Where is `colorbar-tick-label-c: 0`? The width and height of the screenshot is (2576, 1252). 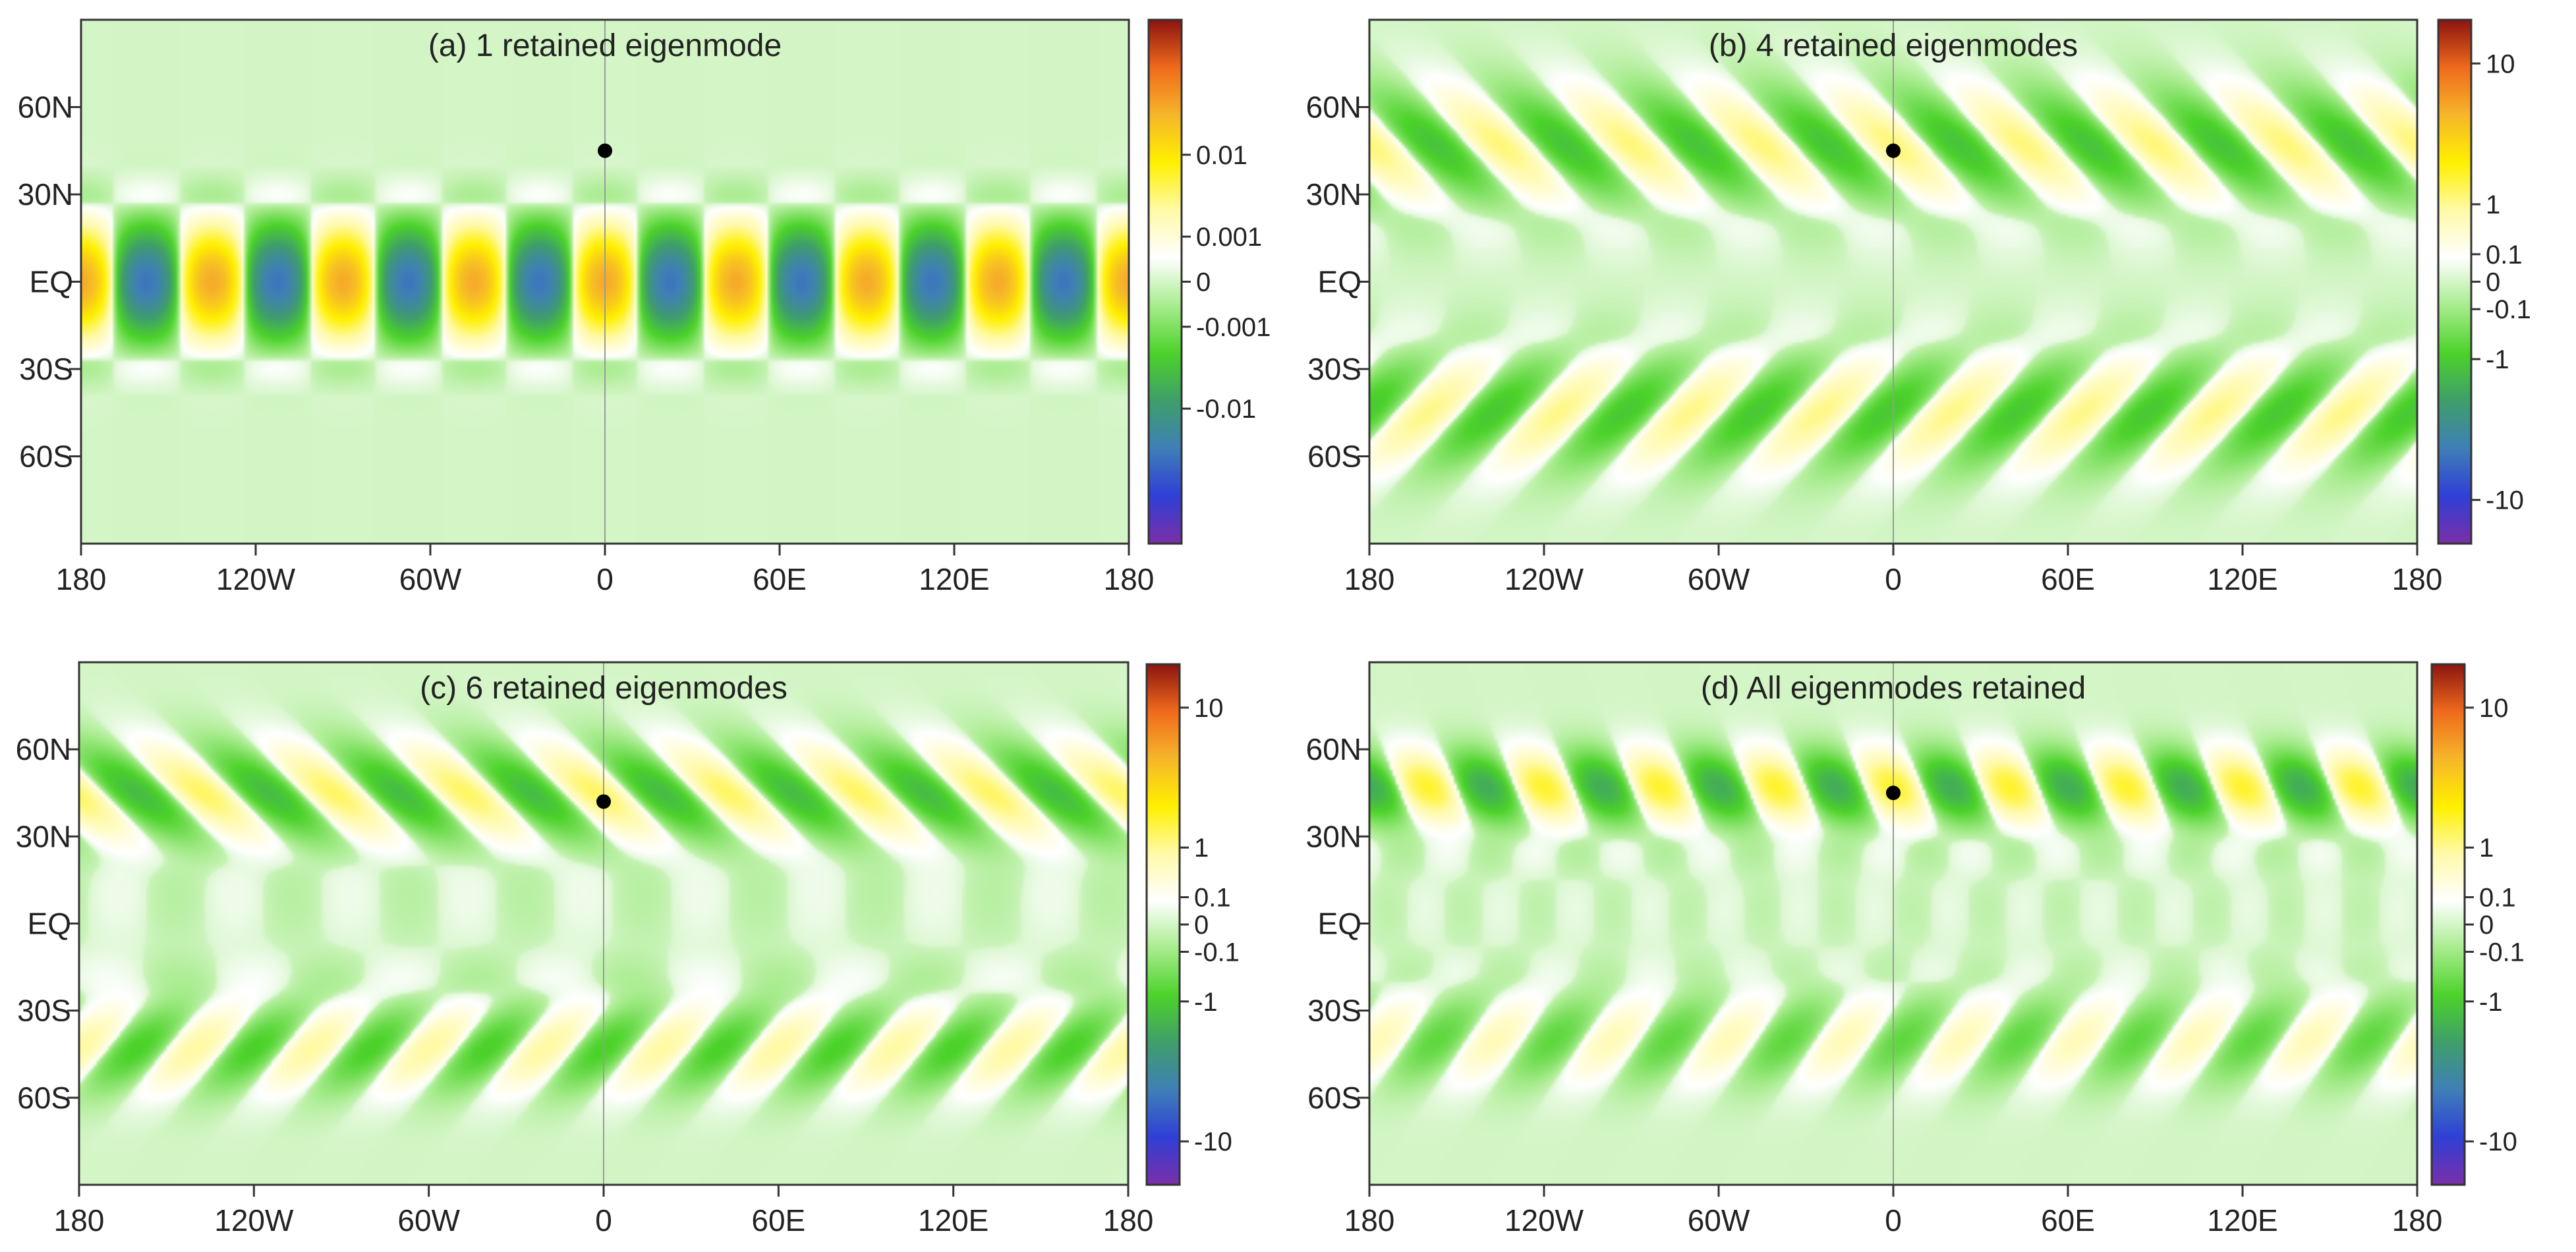
colorbar-tick-label-c: 0 is located at coordinates (1202, 925).